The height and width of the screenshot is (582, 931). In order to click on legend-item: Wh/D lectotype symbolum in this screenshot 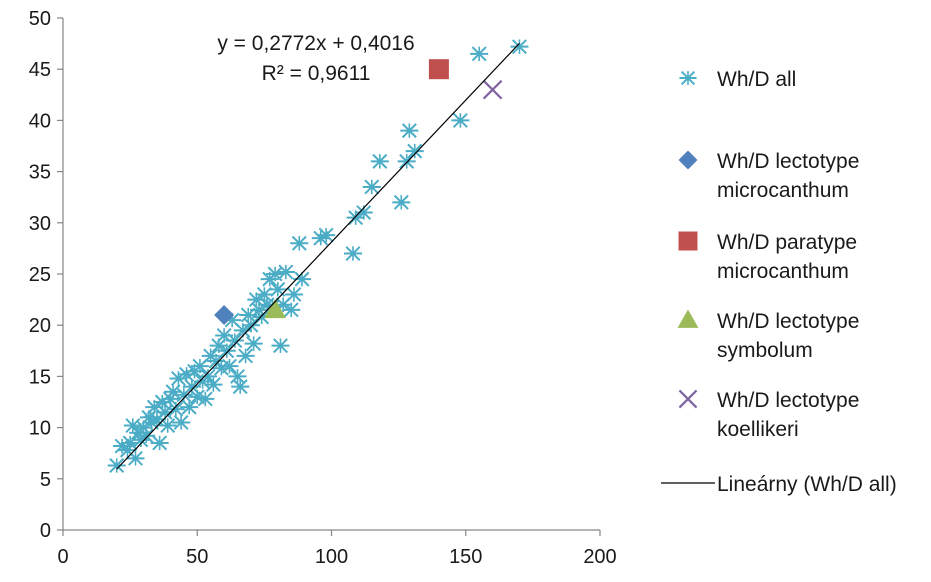, I will do `click(768, 335)`.